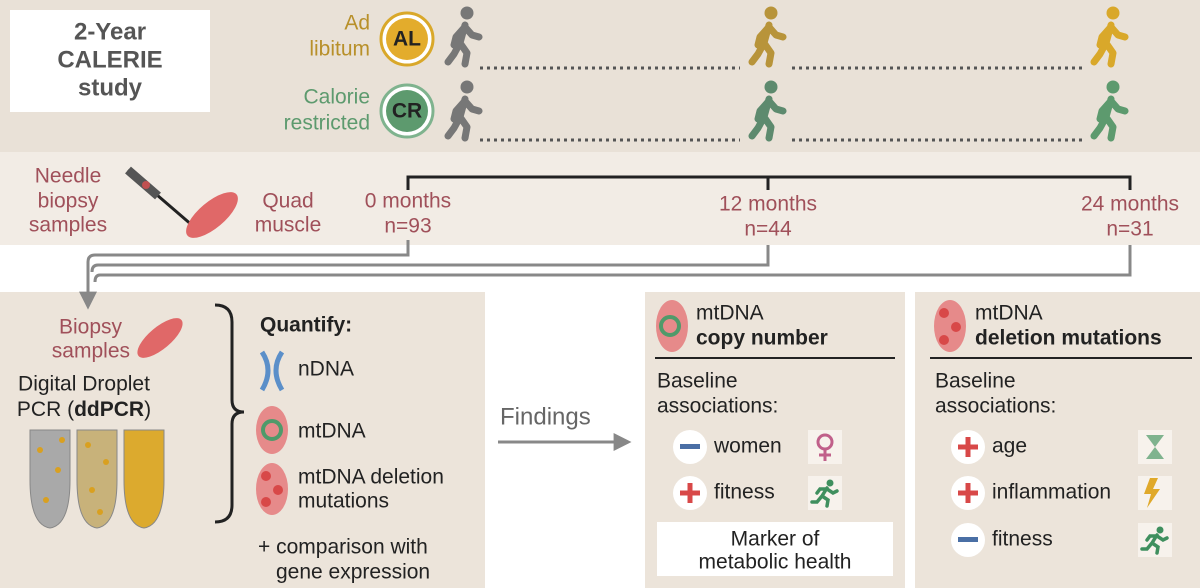  Describe the element at coordinates (768, 204) in the screenshot. I see `timepoint: 12 months` at that location.